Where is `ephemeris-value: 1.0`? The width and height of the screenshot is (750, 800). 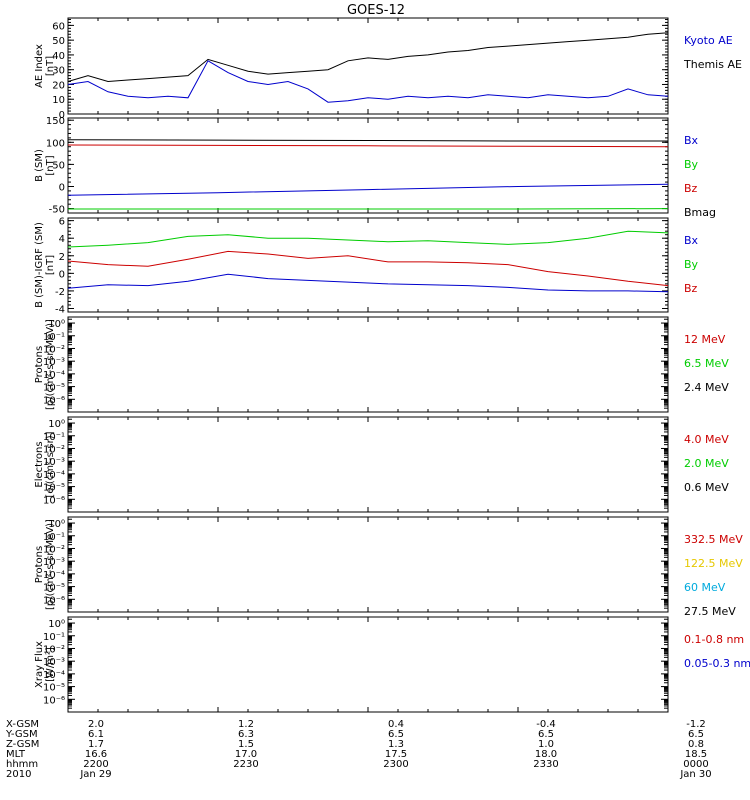 ephemeris-value: 1.0 is located at coordinates (546, 744).